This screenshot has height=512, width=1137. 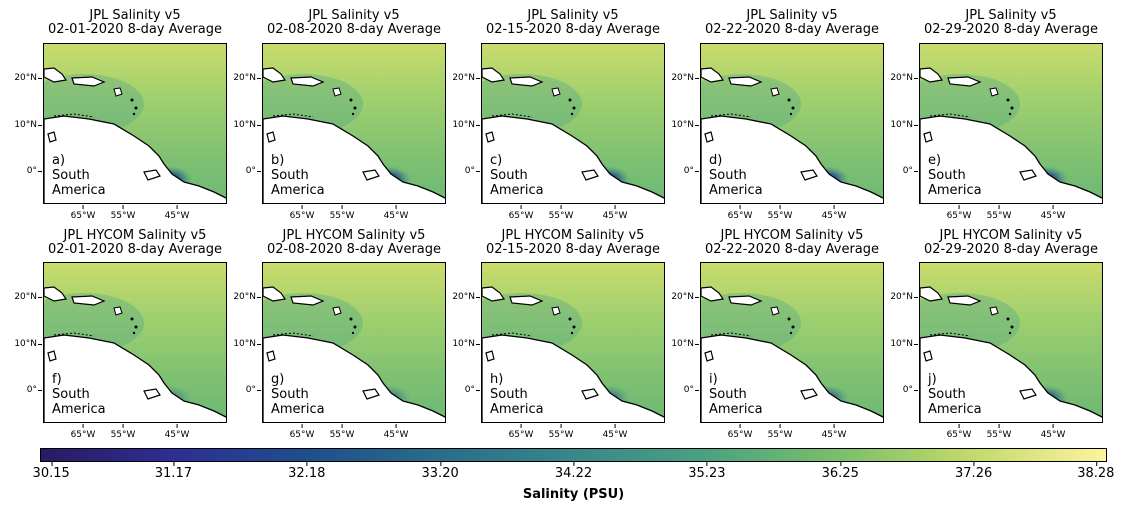 What do you see at coordinates (716, 160) in the screenshot?
I see `panel-letter: d)` at bounding box center [716, 160].